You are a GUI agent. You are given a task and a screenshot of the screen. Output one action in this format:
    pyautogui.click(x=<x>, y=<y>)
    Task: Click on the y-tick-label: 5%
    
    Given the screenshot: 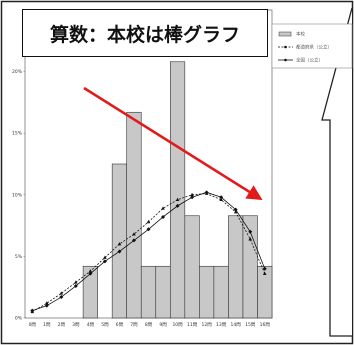 What is the action you would take?
    pyautogui.click(x=19, y=257)
    